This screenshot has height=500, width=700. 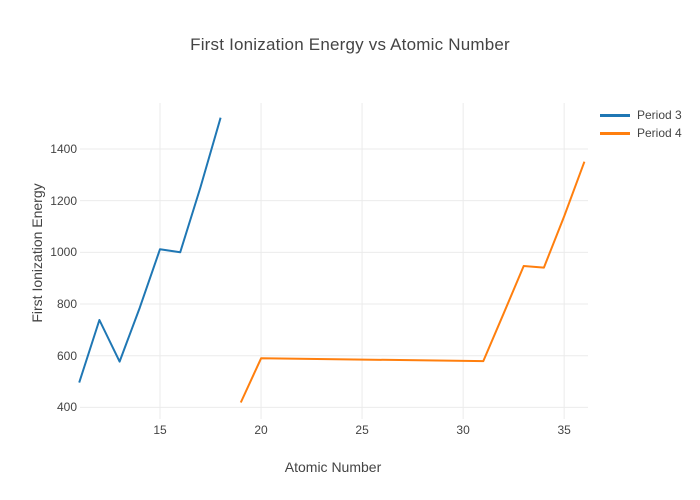 I want to click on legend: Period 3 Period 4, so click(x=641, y=124).